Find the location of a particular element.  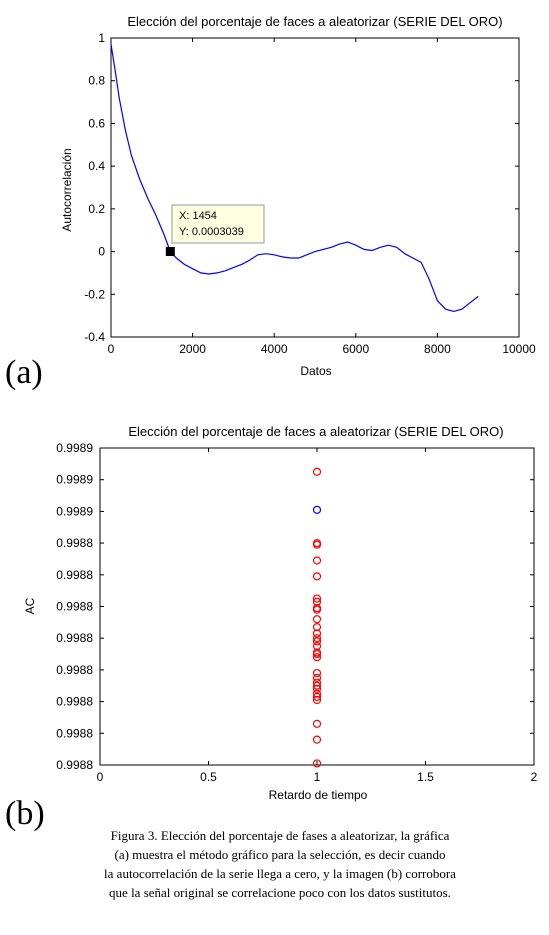

datatip-y: Y: 0.0003039 is located at coordinates (211, 232).